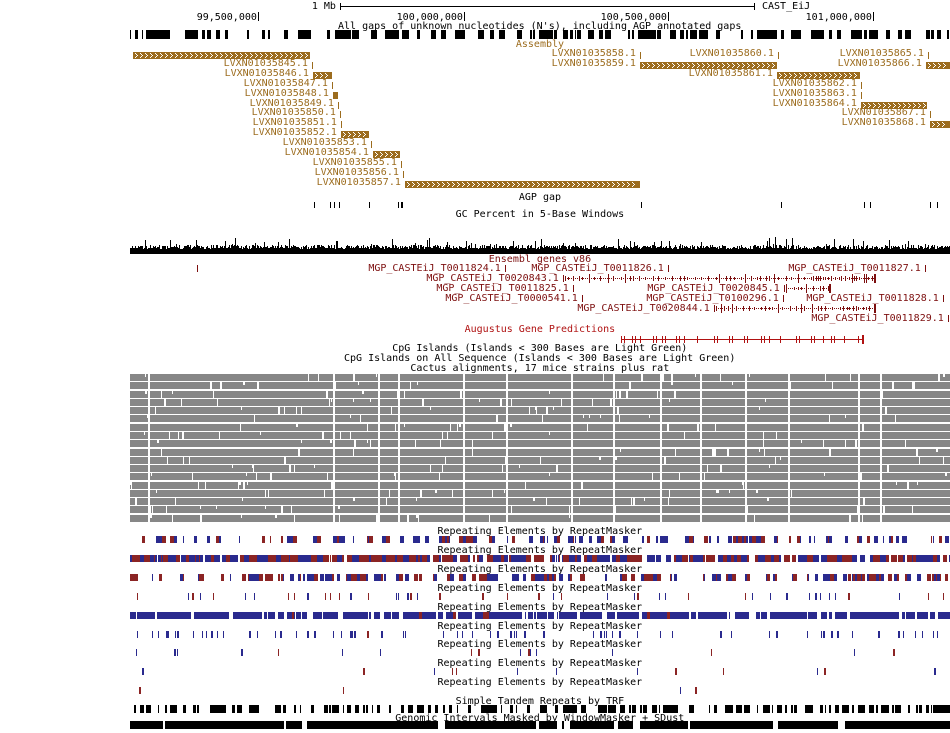  I want to click on assembly-contig-label: LVXN01035868.1, so click(883, 123).